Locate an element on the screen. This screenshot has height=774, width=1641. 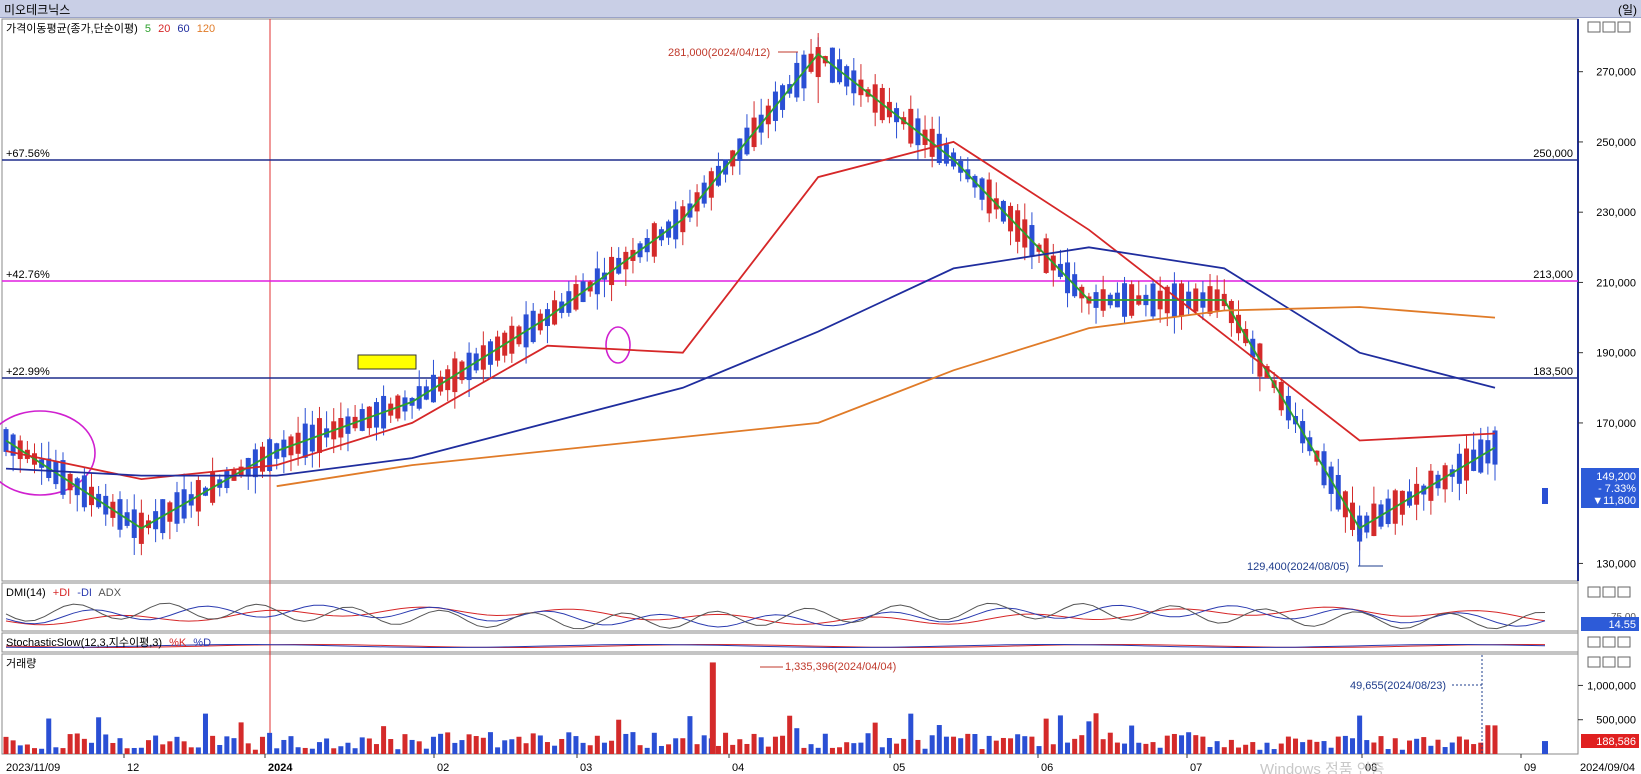
last-candle is located at coordinates (1545, 495).